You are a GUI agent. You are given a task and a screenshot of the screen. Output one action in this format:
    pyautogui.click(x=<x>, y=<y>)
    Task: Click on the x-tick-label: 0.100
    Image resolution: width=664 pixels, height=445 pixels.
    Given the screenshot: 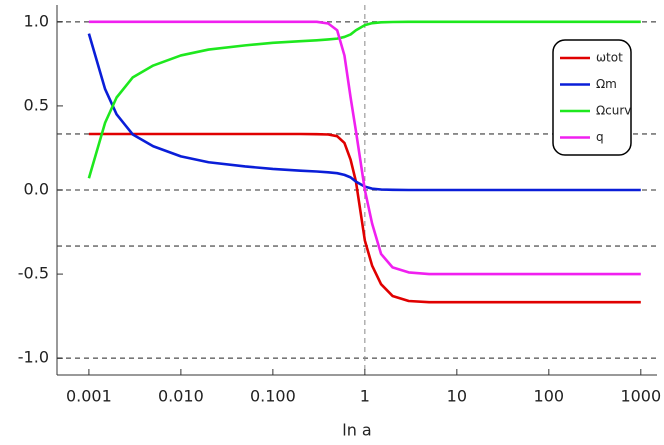 What is the action you would take?
    pyautogui.click(x=273, y=396)
    